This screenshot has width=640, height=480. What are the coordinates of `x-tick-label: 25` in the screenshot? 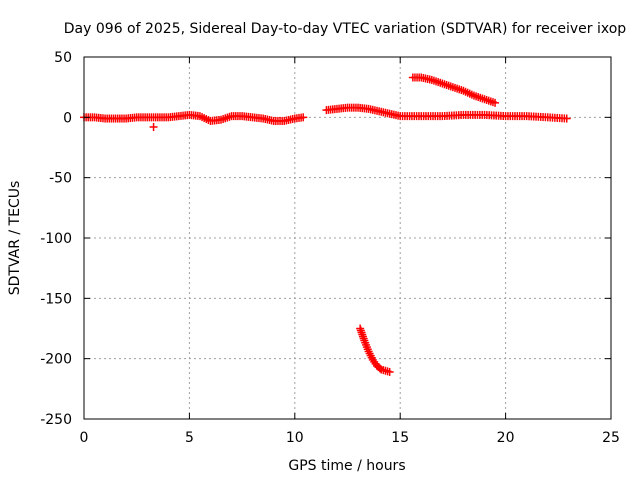 It's located at (611, 438).